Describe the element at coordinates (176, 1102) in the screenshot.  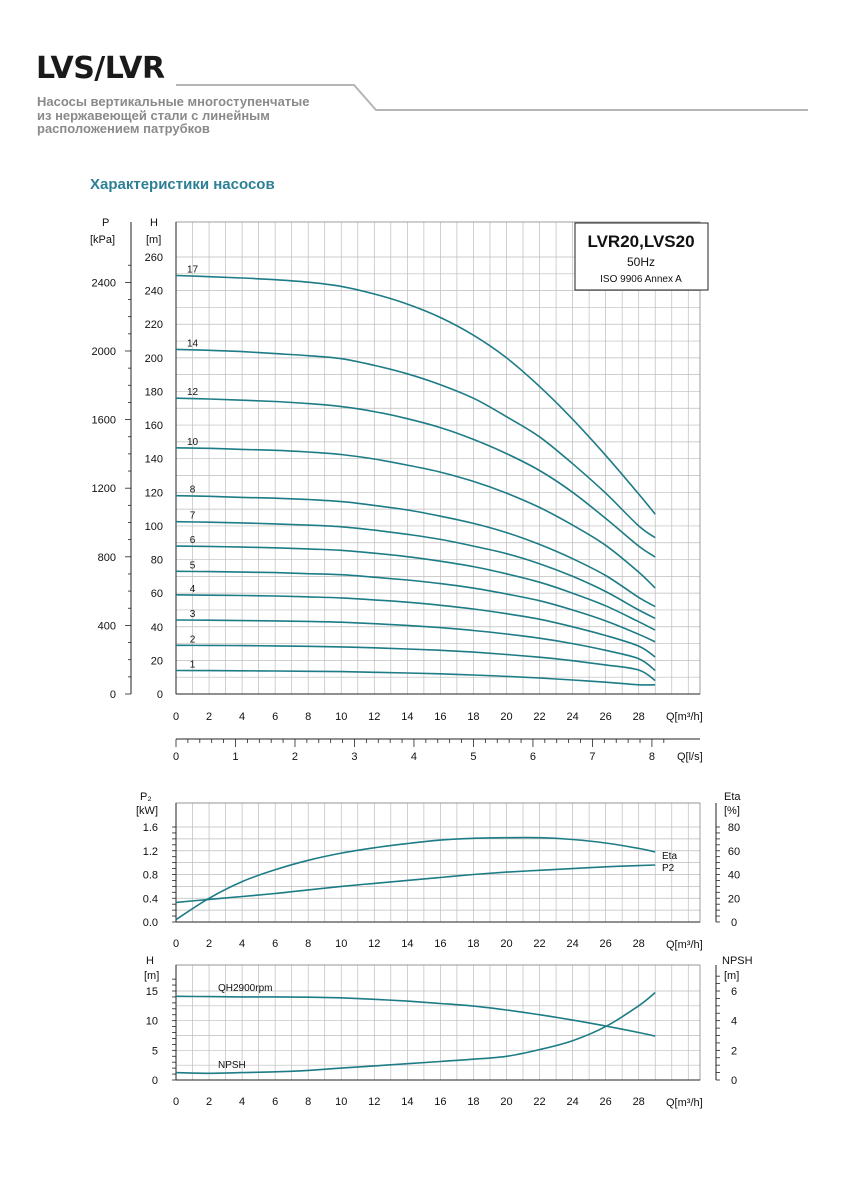
I see `x-tick-label: 0` at that location.